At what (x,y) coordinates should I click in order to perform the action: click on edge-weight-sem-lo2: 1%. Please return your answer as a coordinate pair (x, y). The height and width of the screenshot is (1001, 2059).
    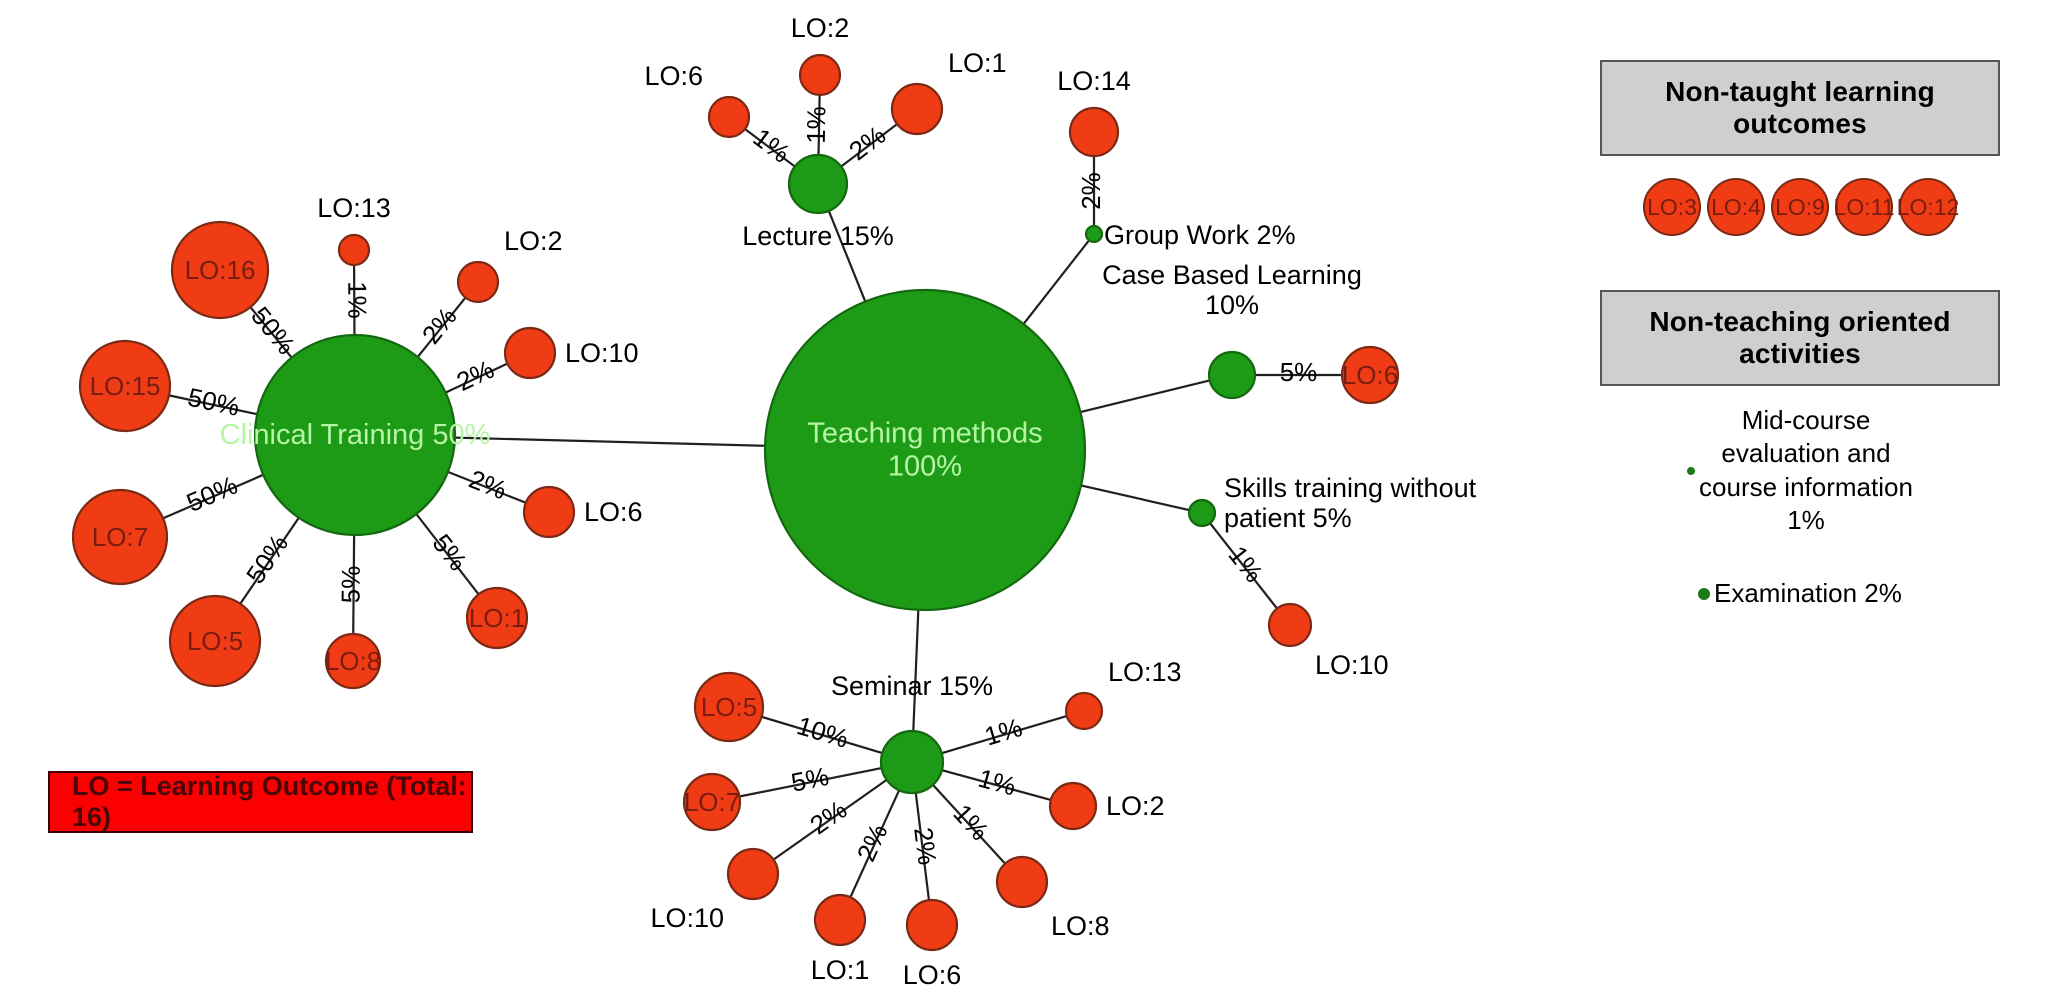
    Looking at the image, I should click on (997, 782).